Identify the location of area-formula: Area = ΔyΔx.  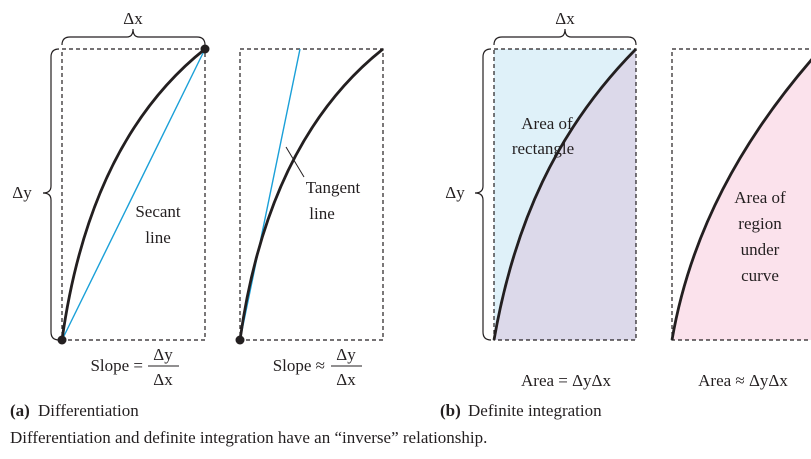
(566, 380).